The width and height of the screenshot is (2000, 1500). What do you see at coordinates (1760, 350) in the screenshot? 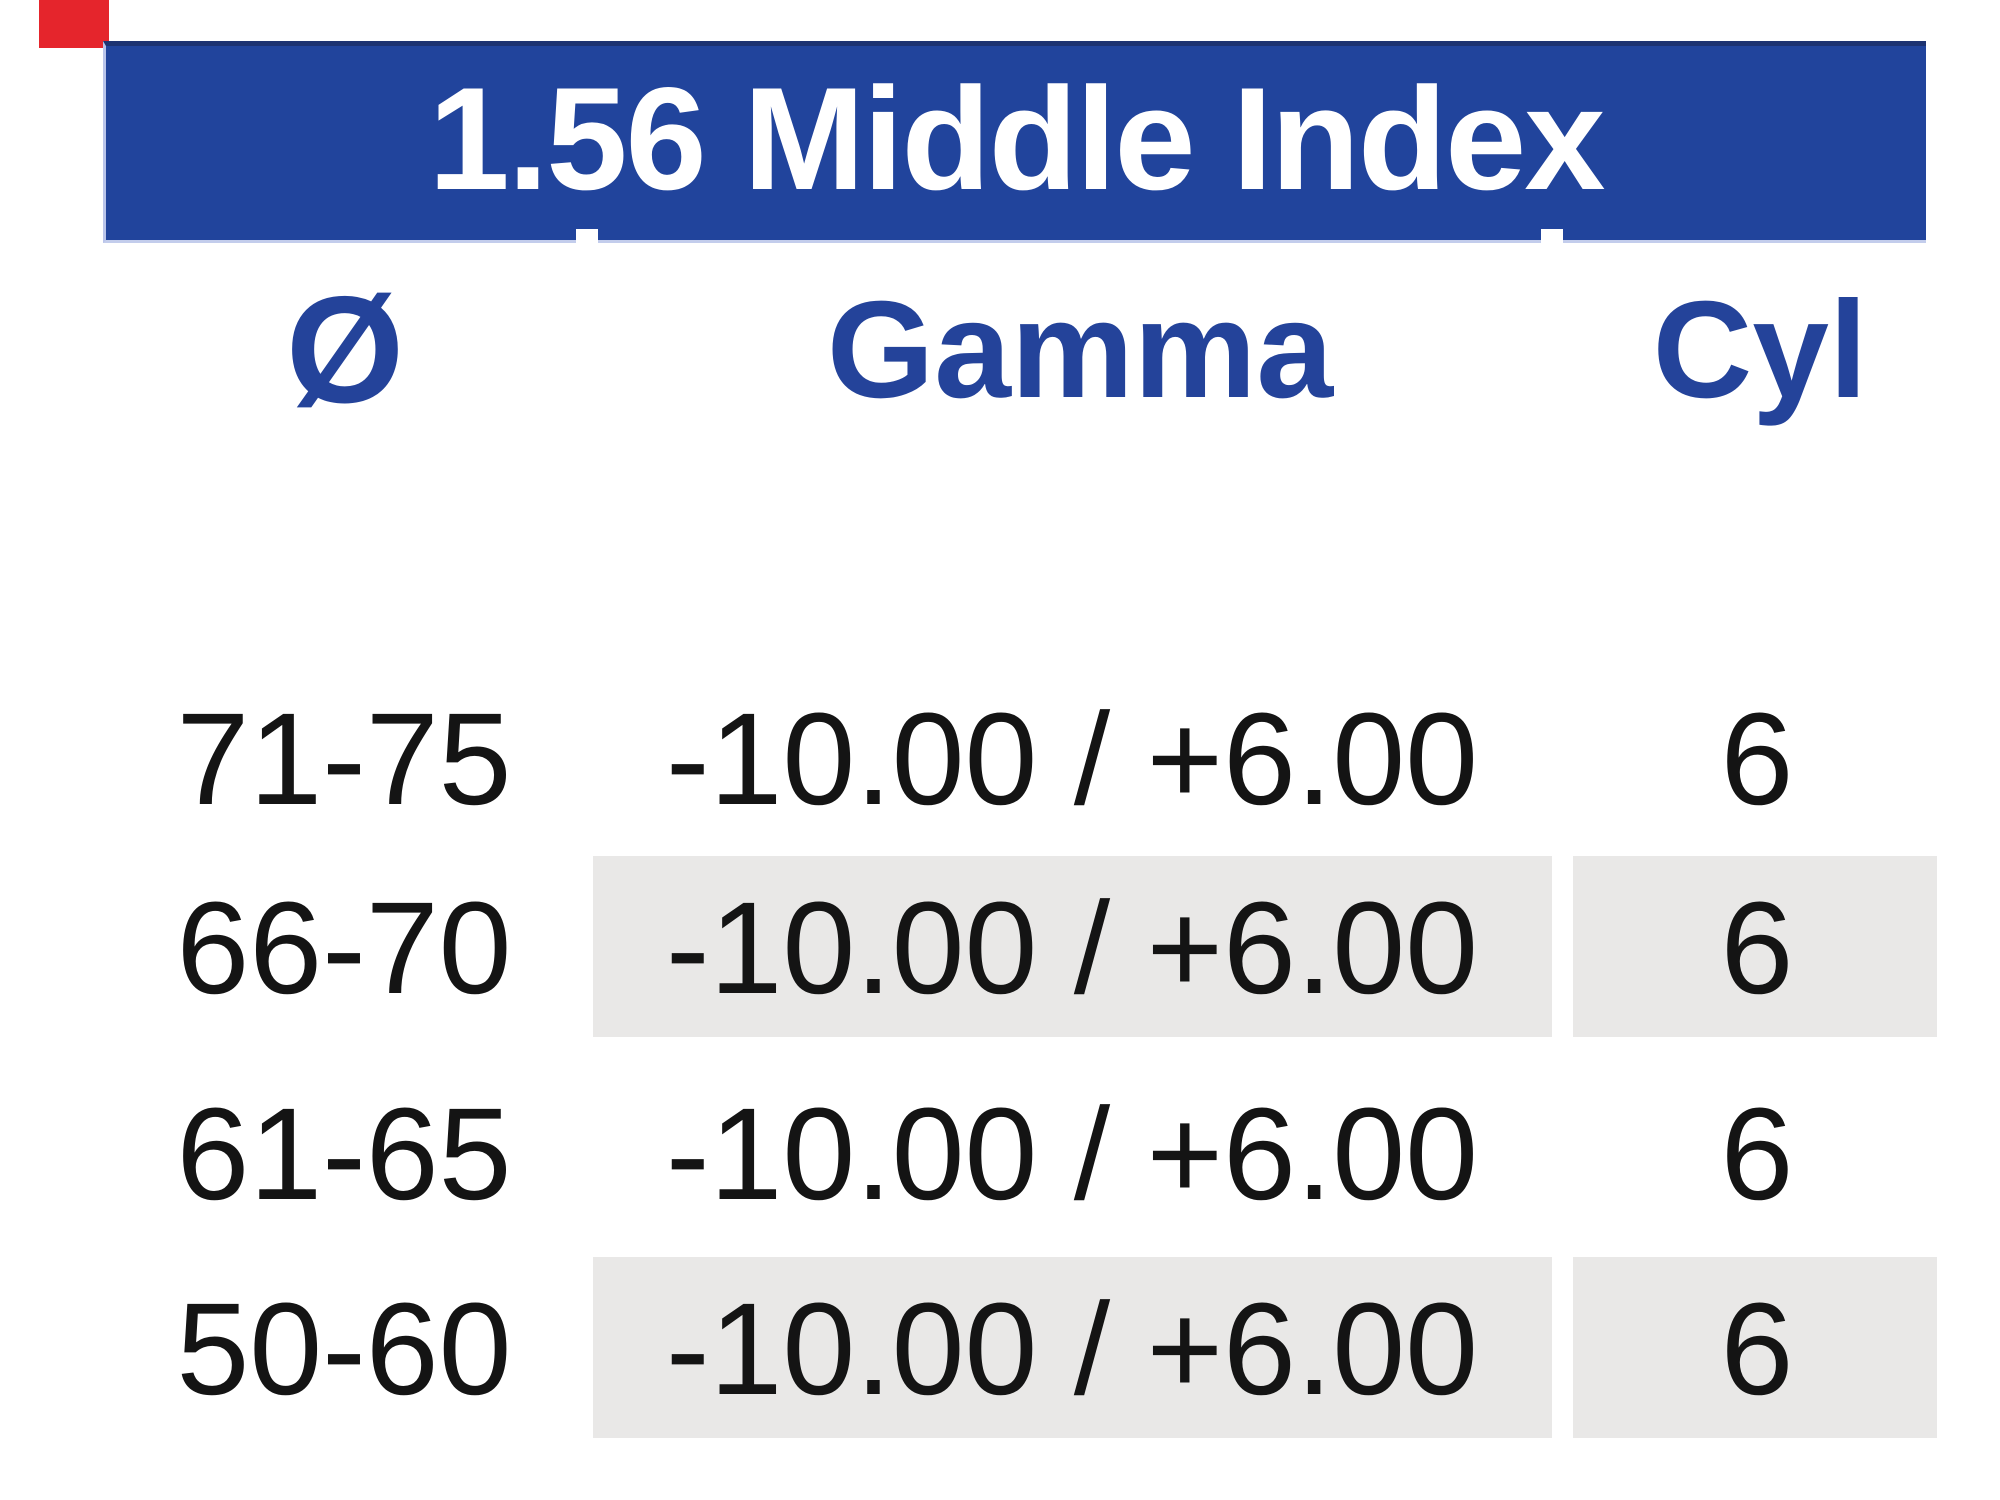
I see `column-header-cyl: Cyl` at bounding box center [1760, 350].